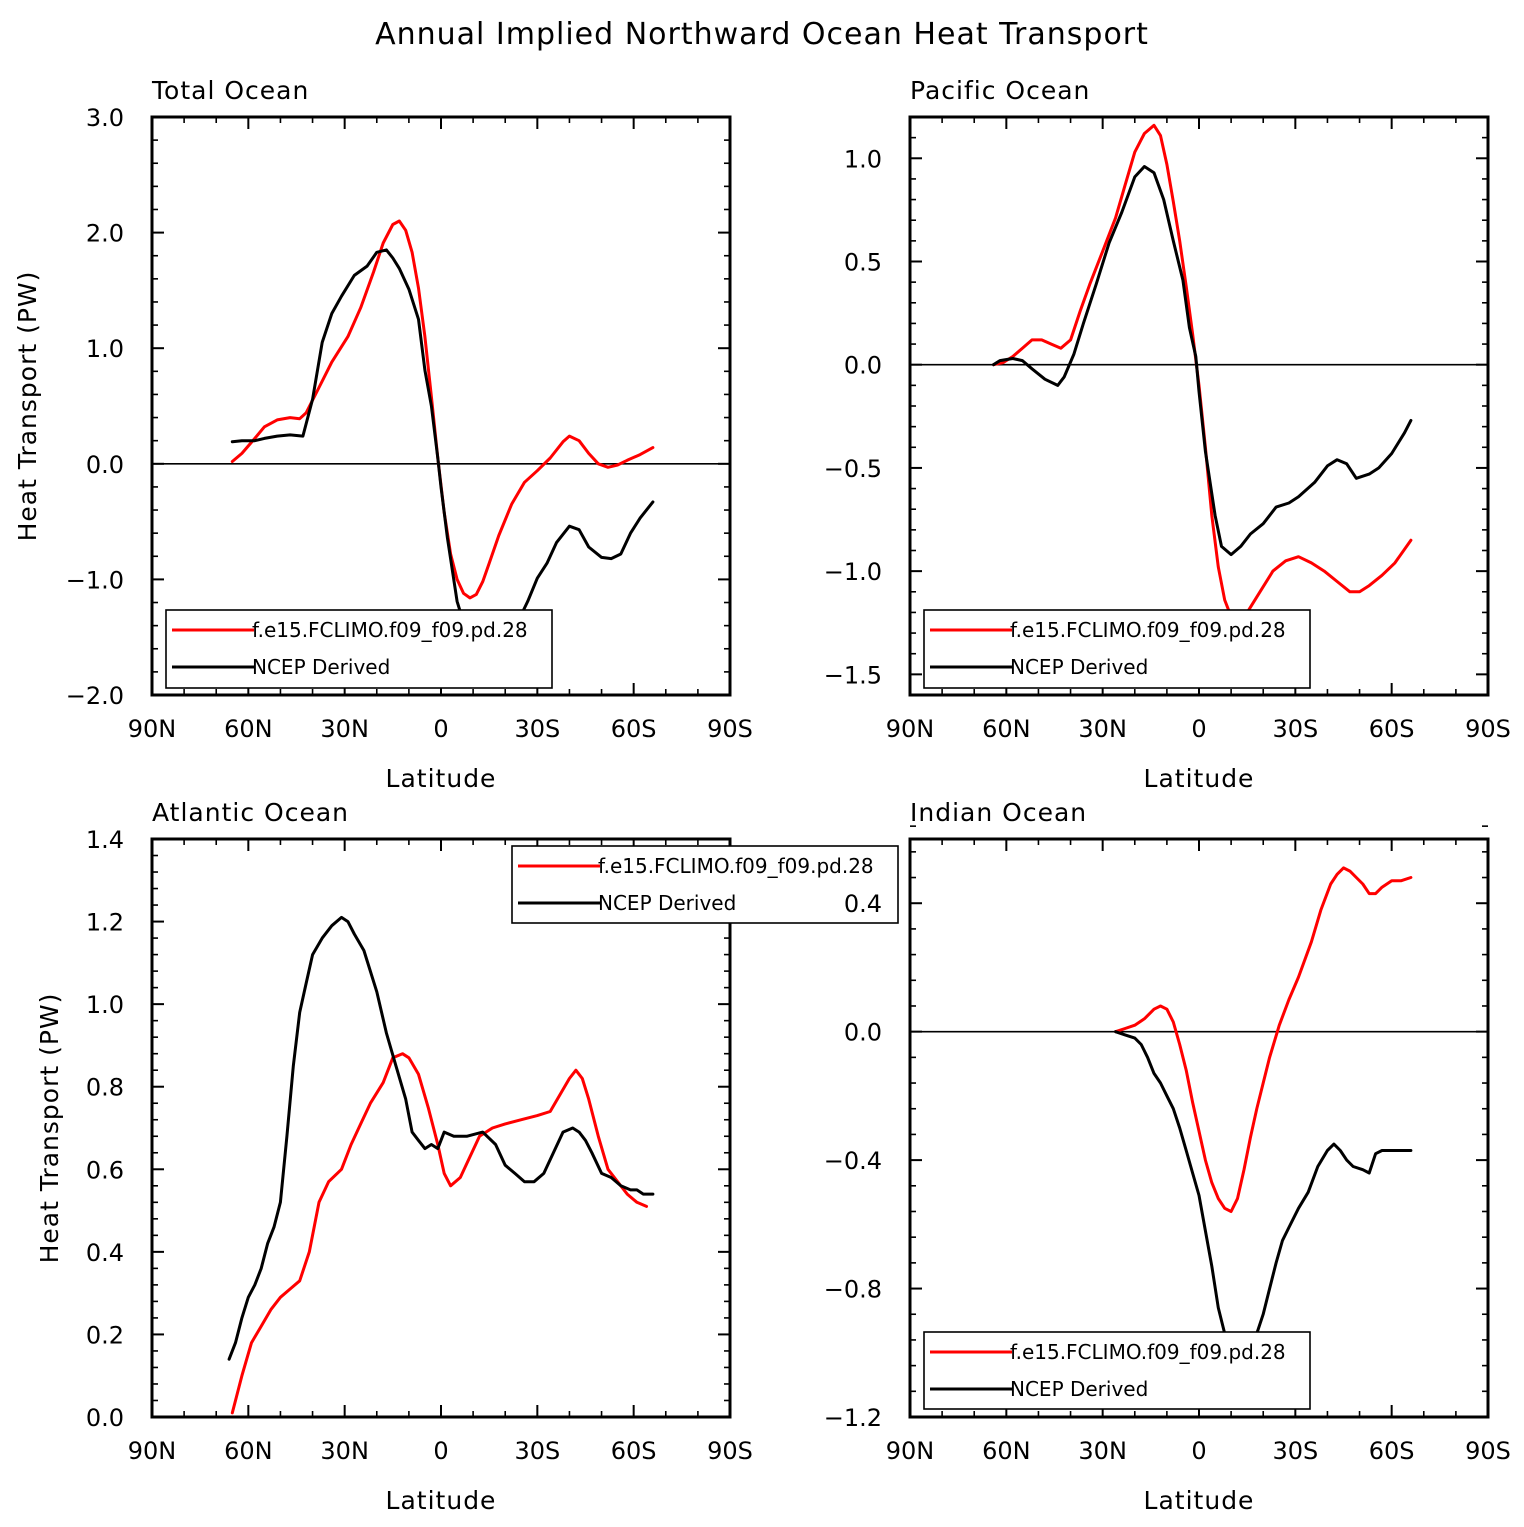 The width and height of the screenshot is (1524, 1527). I want to click on panel-title: Total Ocean, so click(230, 90).